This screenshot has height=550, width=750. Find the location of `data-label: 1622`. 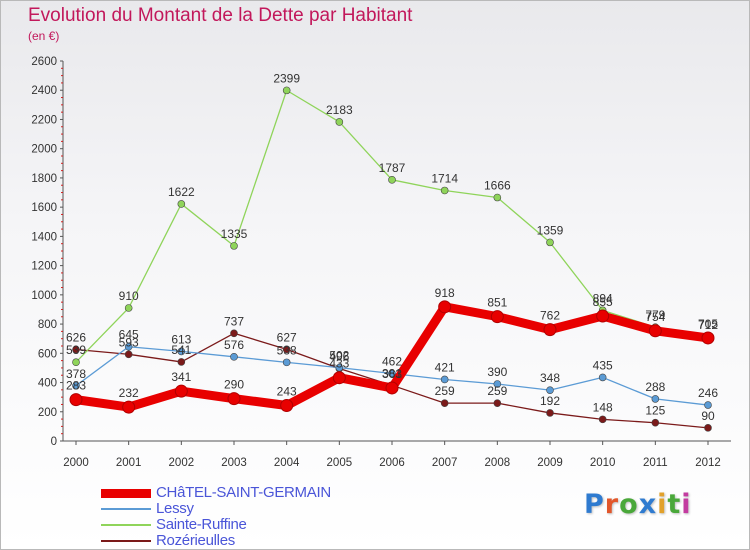

data-label: 1622 is located at coordinates (181, 192).